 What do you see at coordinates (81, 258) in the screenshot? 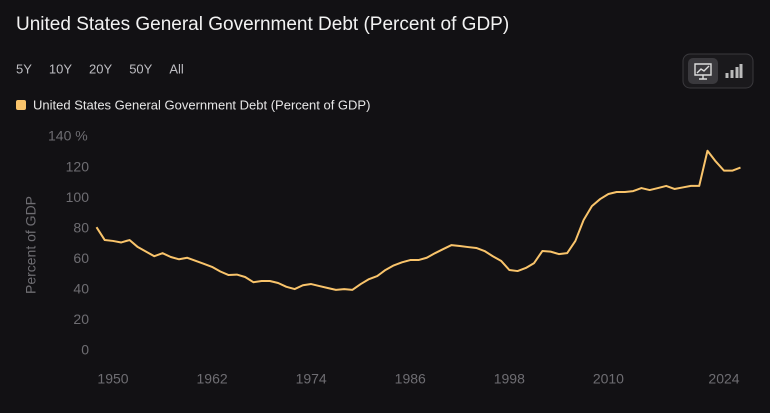
I see `y-tick-label: 60` at bounding box center [81, 258].